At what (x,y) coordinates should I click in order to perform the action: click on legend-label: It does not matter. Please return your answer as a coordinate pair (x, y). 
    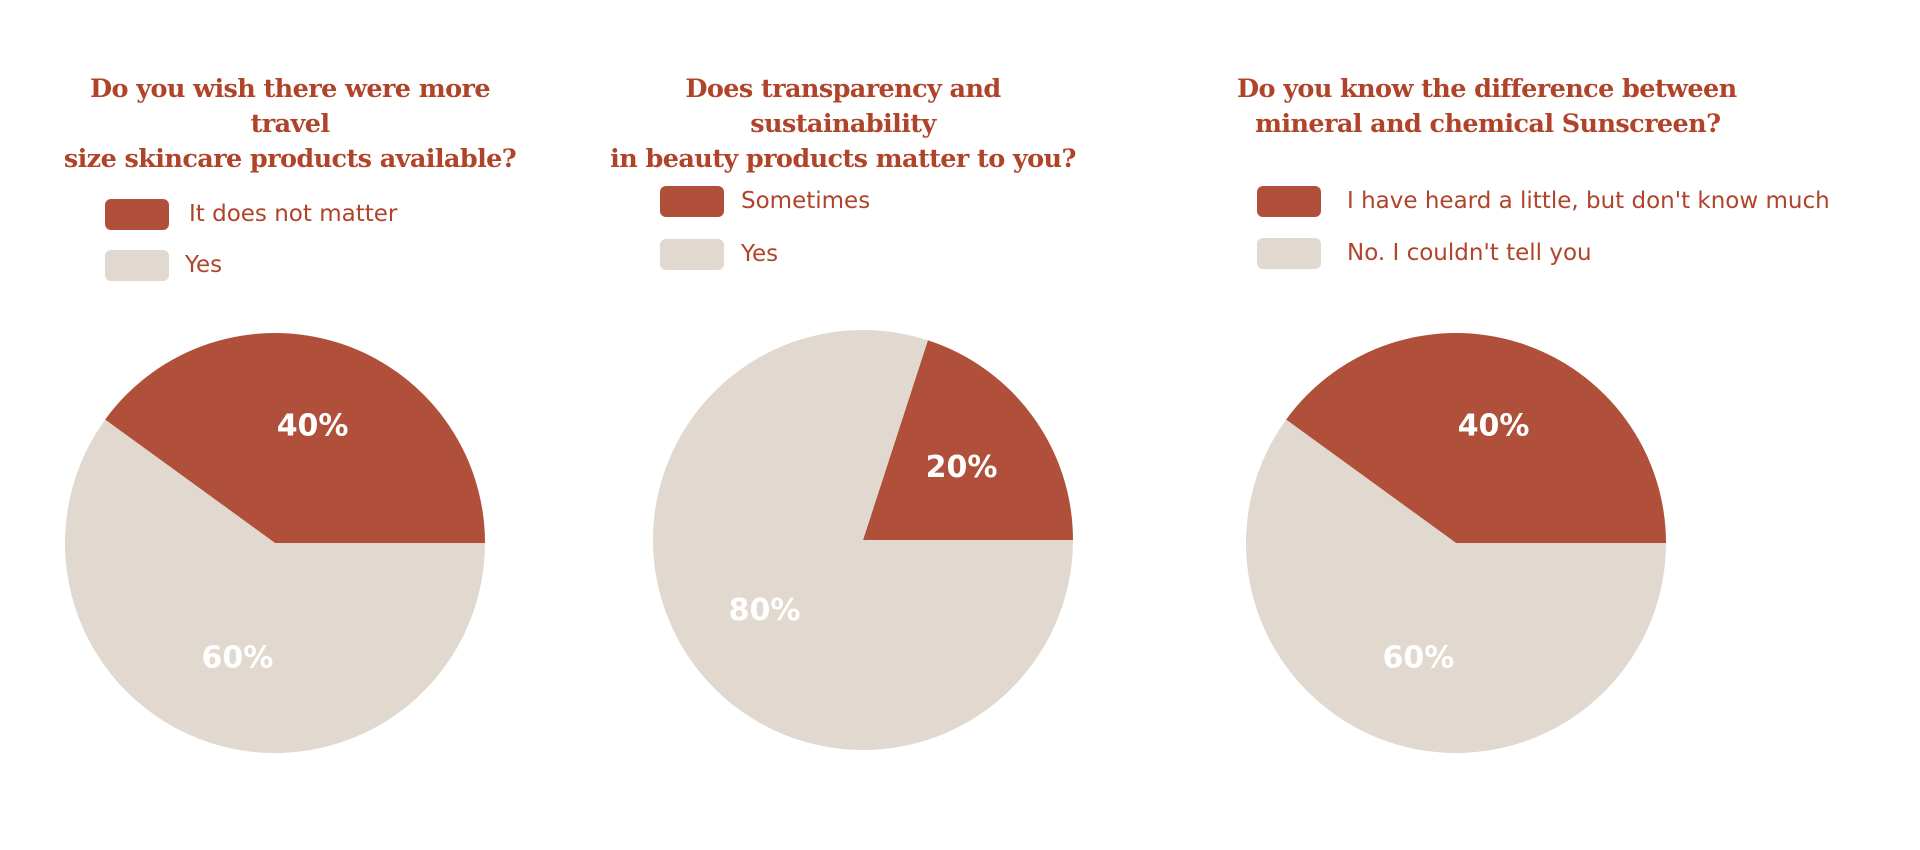
    Looking at the image, I should click on (293, 214).